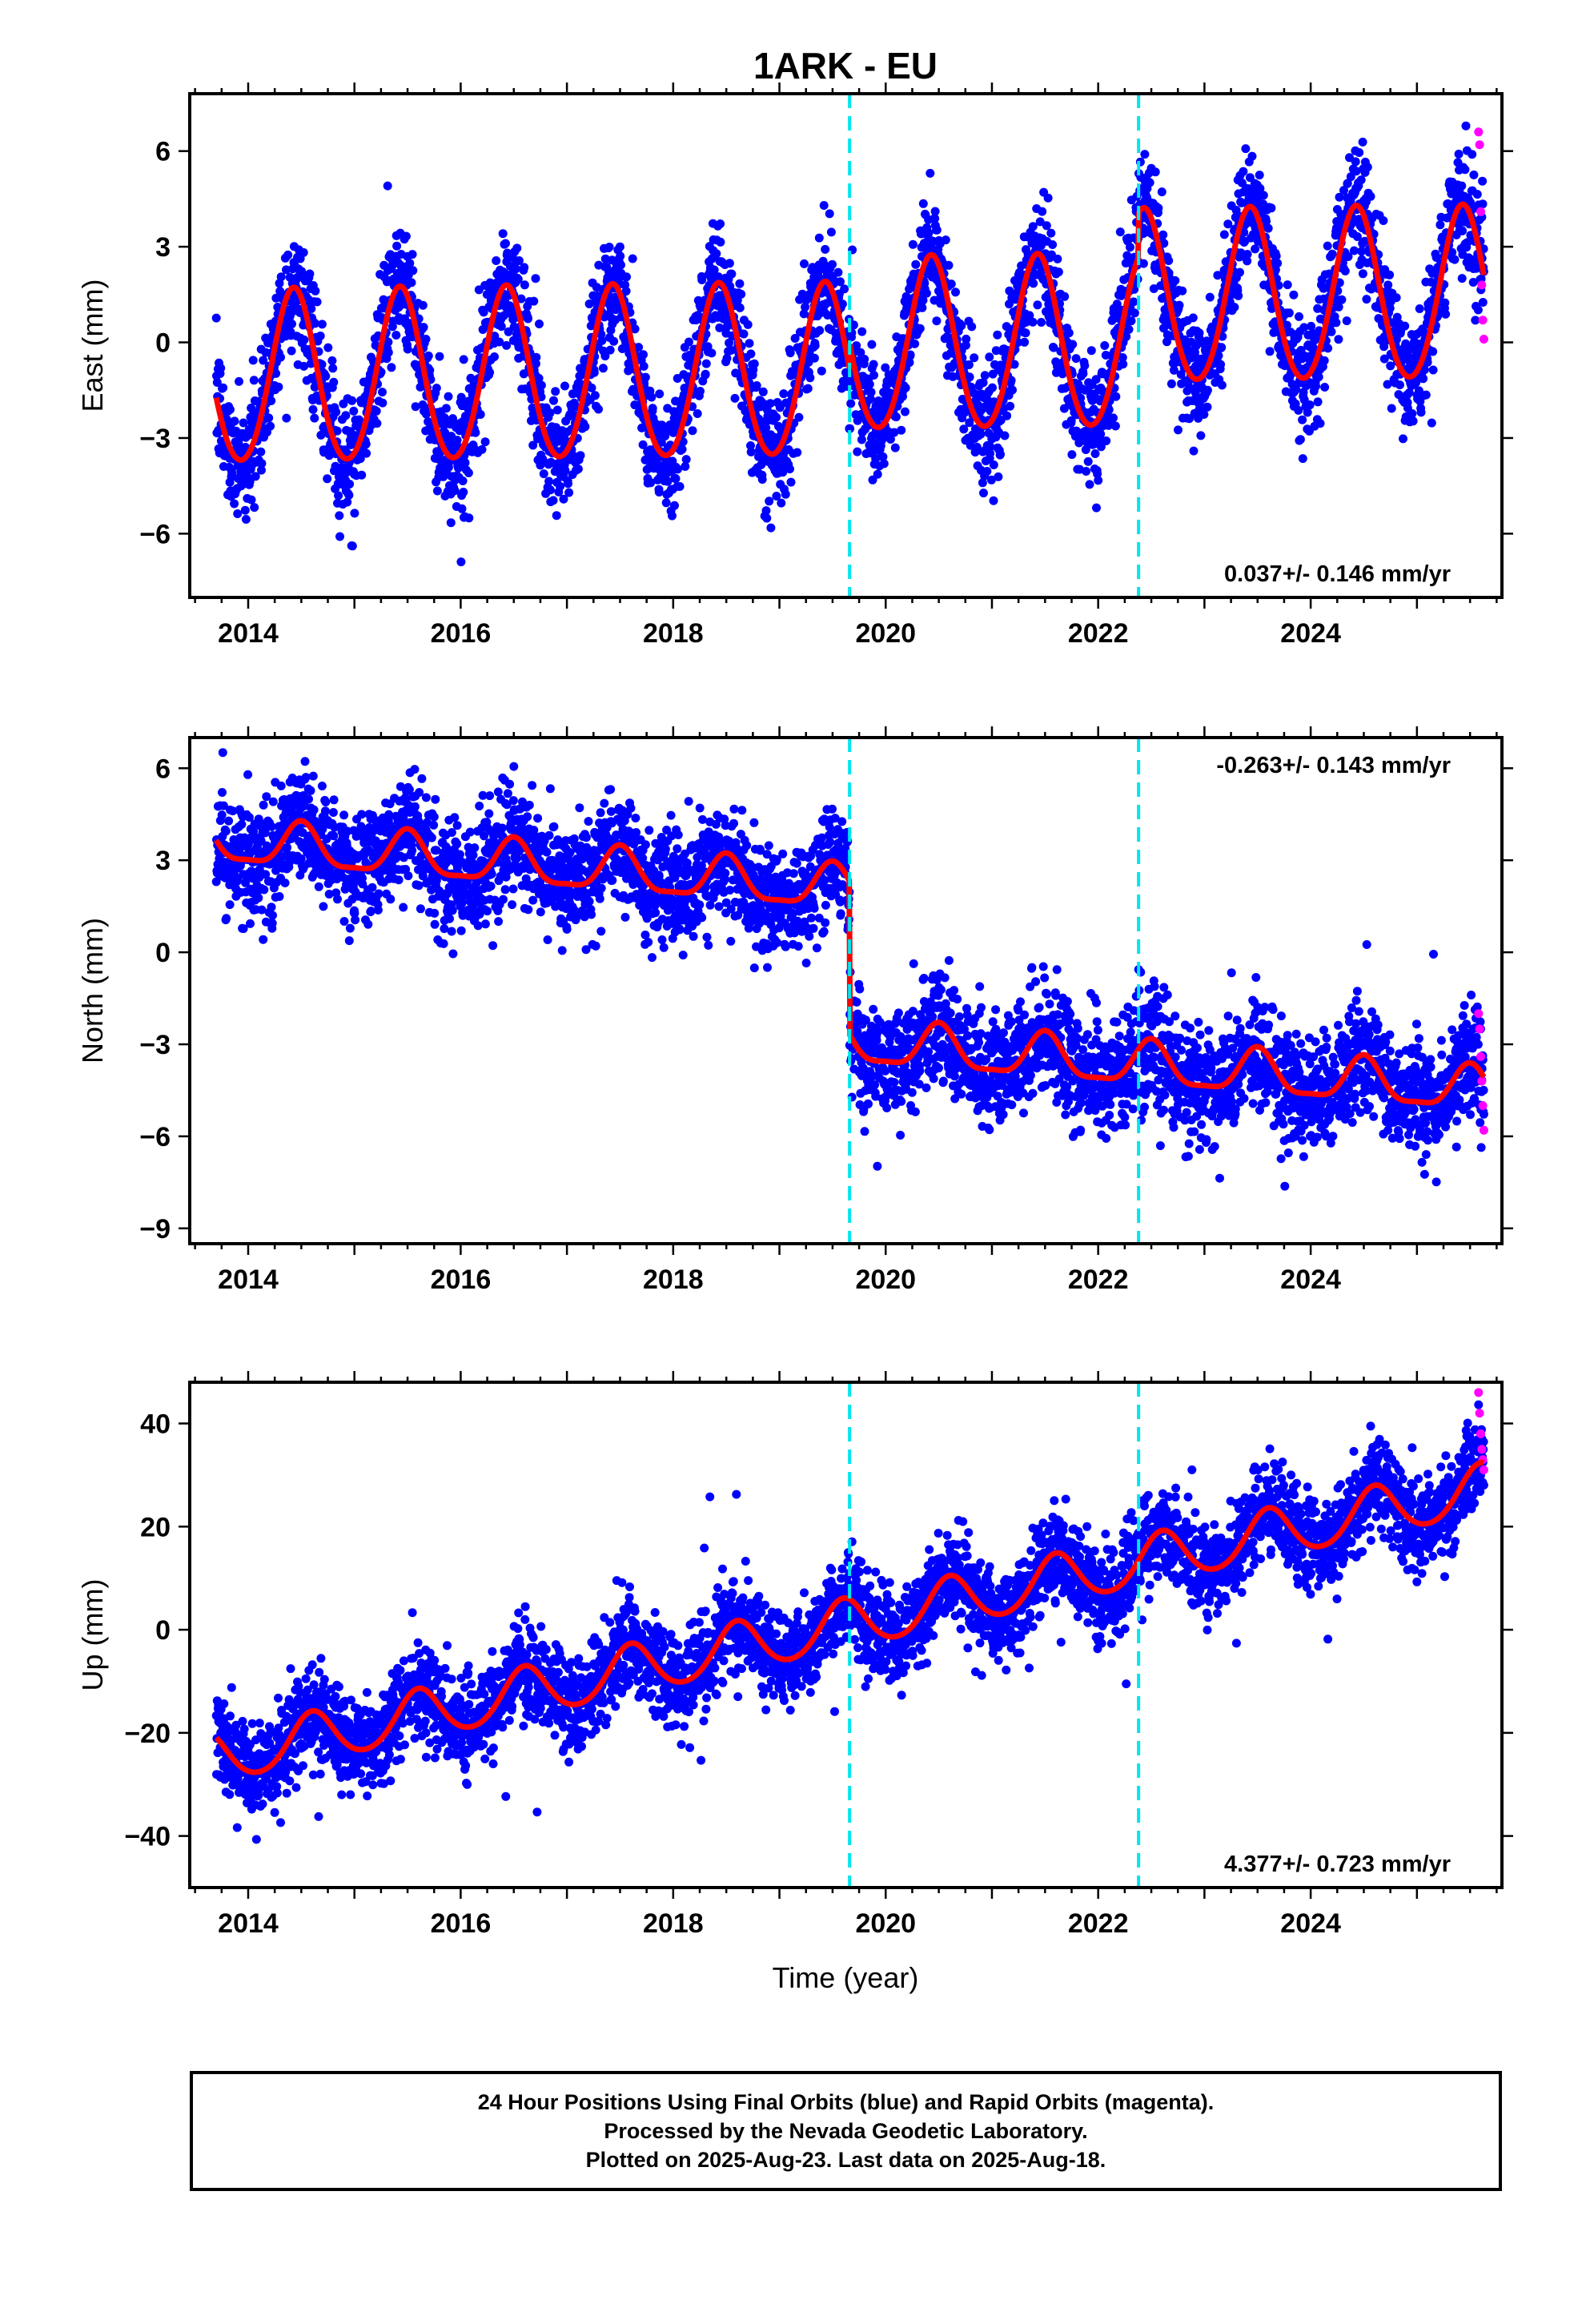 The image size is (1582, 2324). What do you see at coordinates (163, 343) in the screenshot?
I see `y-tick-label: 0` at bounding box center [163, 343].